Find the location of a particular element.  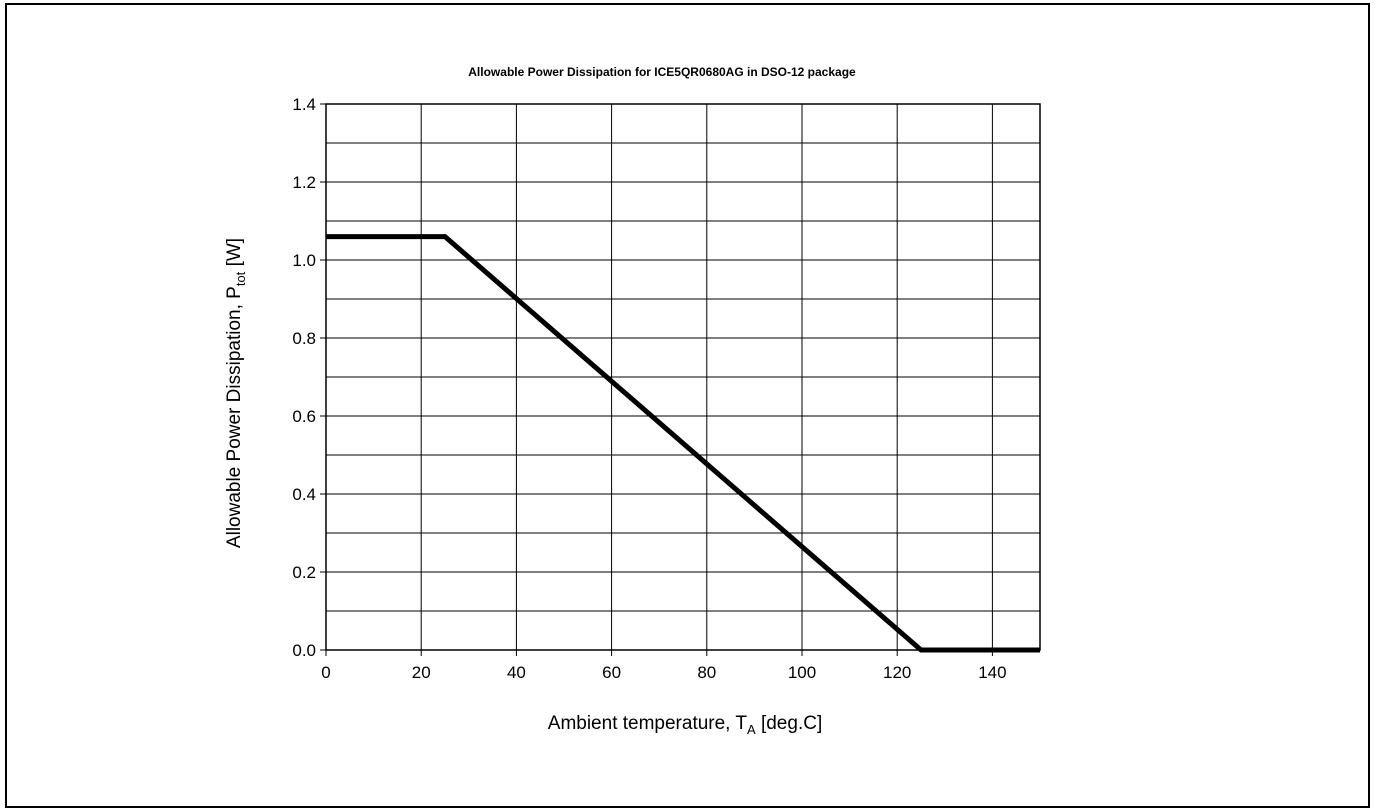

y-axis: 0.0 0.2 0.4 0.6 0.8 1.0 1.2 1.4 is located at coordinates (309, 377).